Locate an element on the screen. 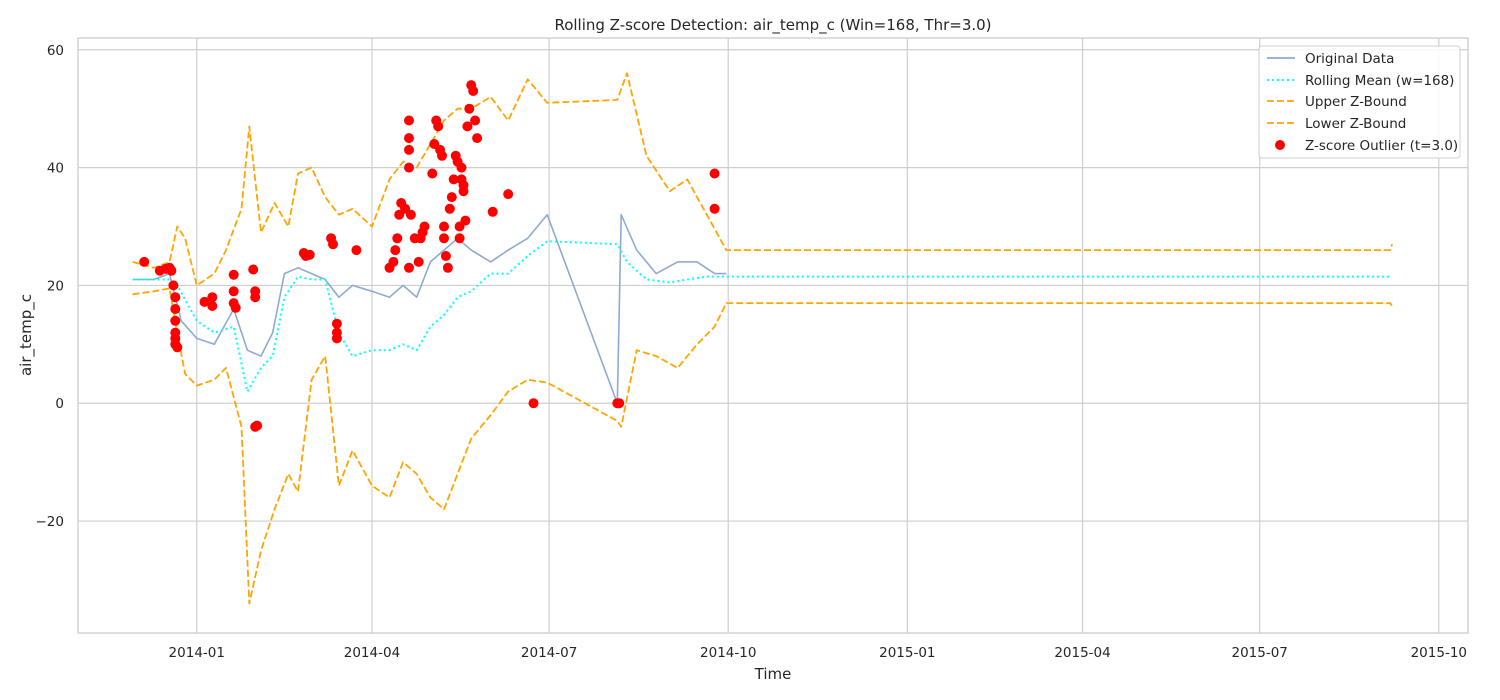 The height and width of the screenshot is (700, 1500). y-tick-label: −20 is located at coordinates (50, 522).